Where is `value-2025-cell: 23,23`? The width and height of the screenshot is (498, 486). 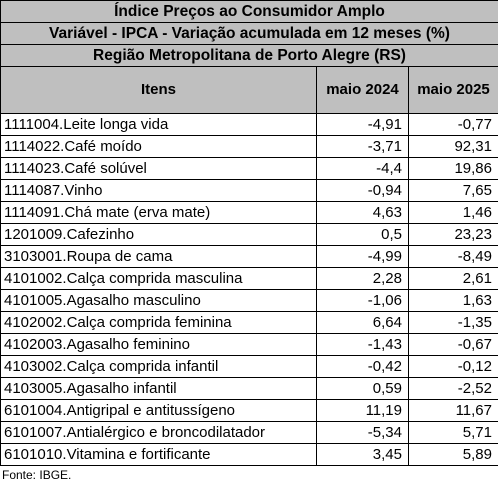
value-2025-cell: 23,23 is located at coordinates (453, 234).